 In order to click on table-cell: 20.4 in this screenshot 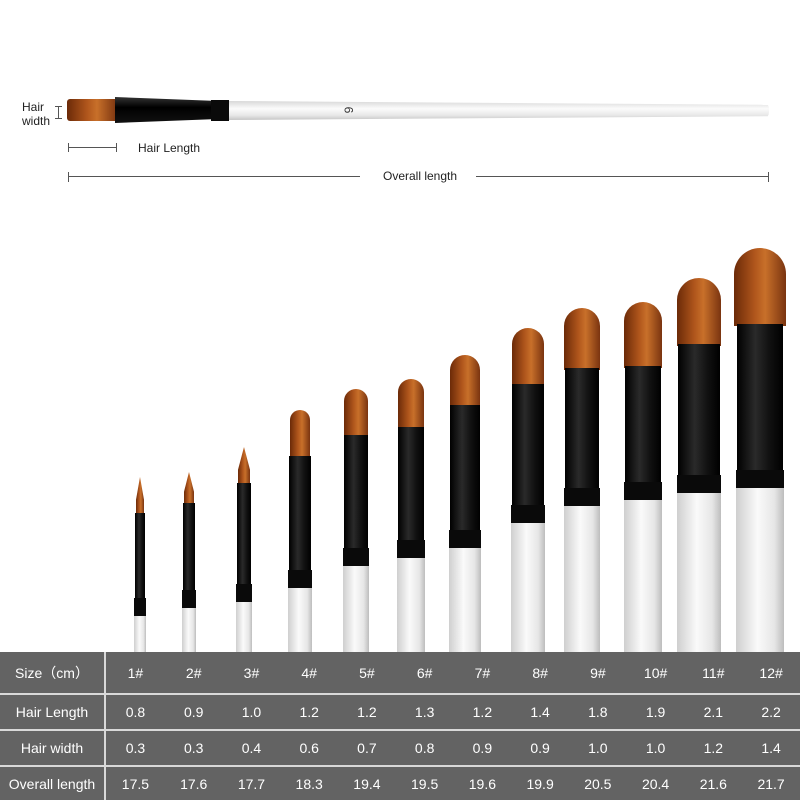, I will do `click(655, 782)`.